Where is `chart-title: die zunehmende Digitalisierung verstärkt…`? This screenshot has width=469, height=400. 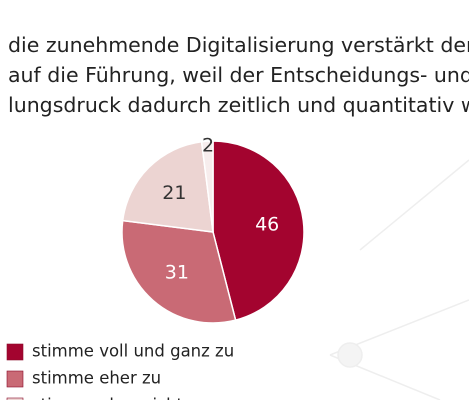 chart-title: die zunehmende Digitalisierung verstärkt… is located at coordinates (238, 45).